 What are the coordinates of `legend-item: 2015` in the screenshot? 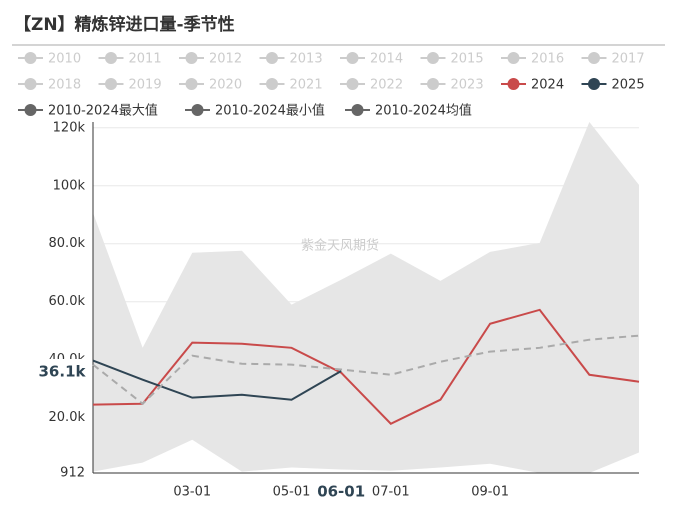 It's located at (452, 59).